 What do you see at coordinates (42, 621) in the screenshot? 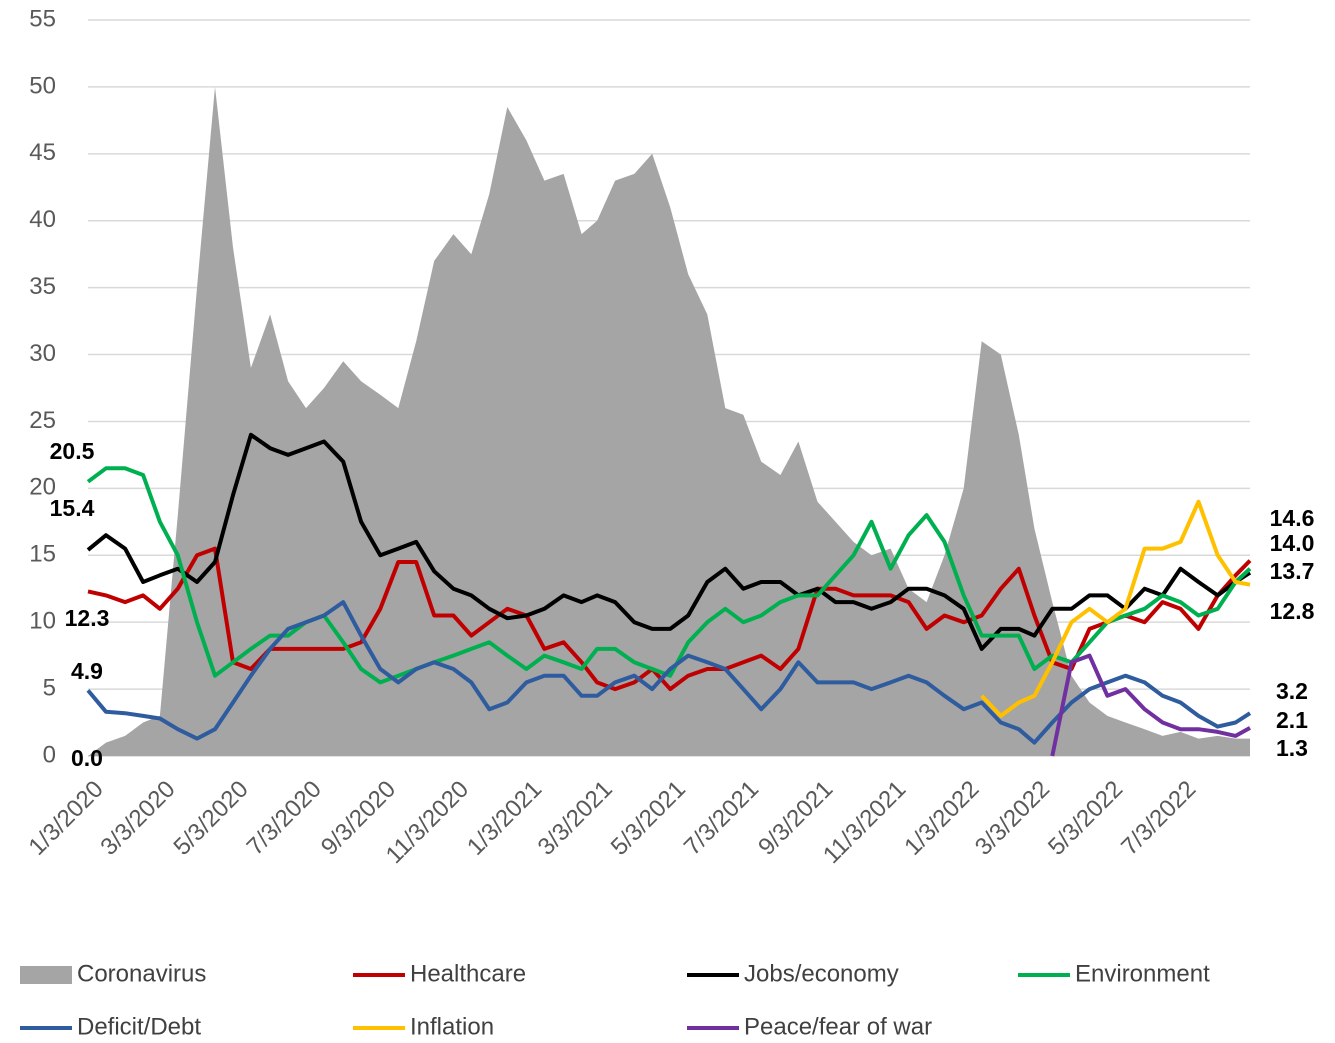
I see `y-tick-label: 10` at bounding box center [42, 621].